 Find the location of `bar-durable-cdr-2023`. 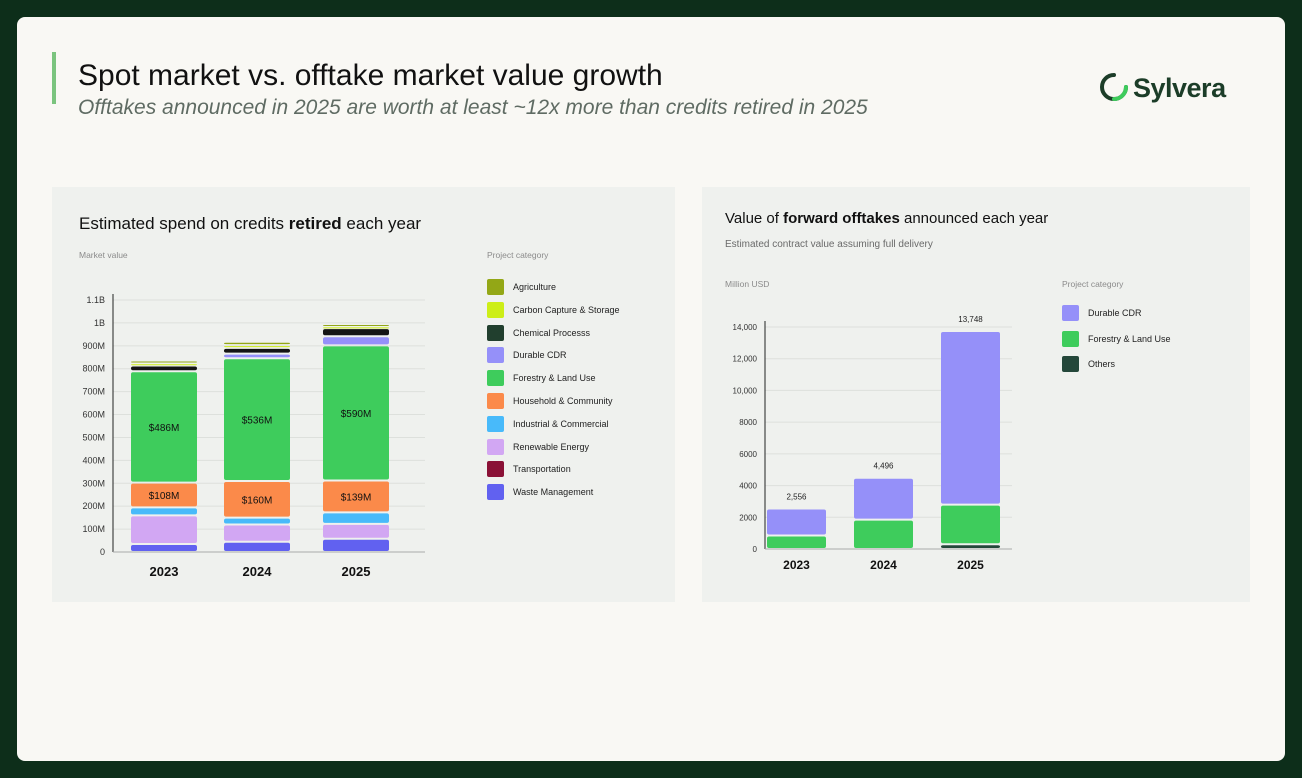

bar-durable-cdr-2023 is located at coordinates (796, 522).